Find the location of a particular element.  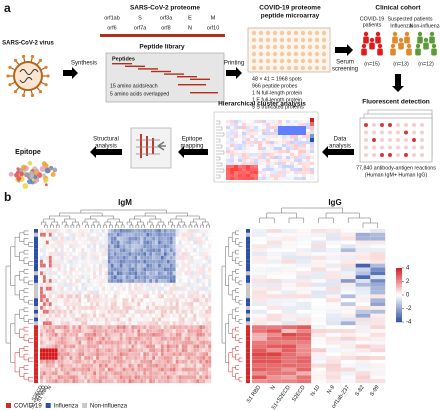

colorbar-step is located at coordinates (399, 302).